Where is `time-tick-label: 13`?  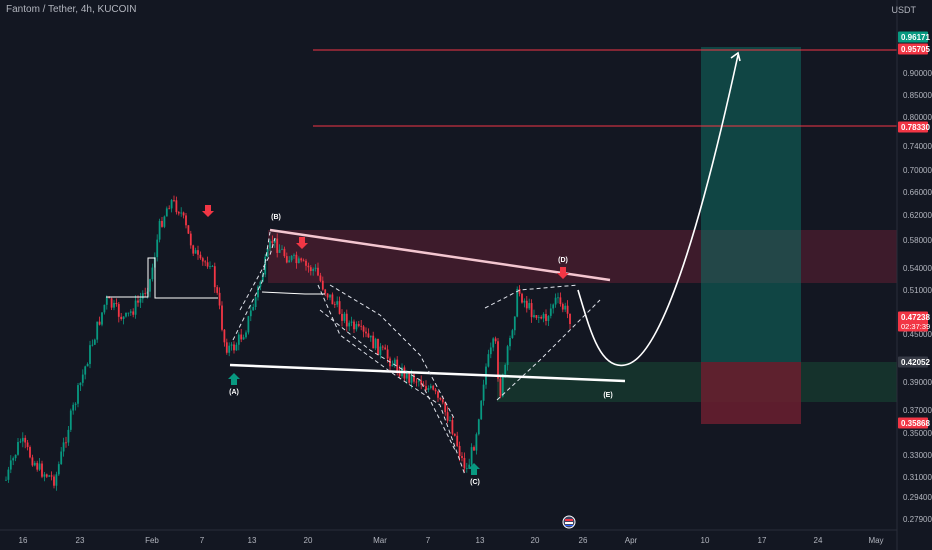 time-tick-label: 13 is located at coordinates (252, 540).